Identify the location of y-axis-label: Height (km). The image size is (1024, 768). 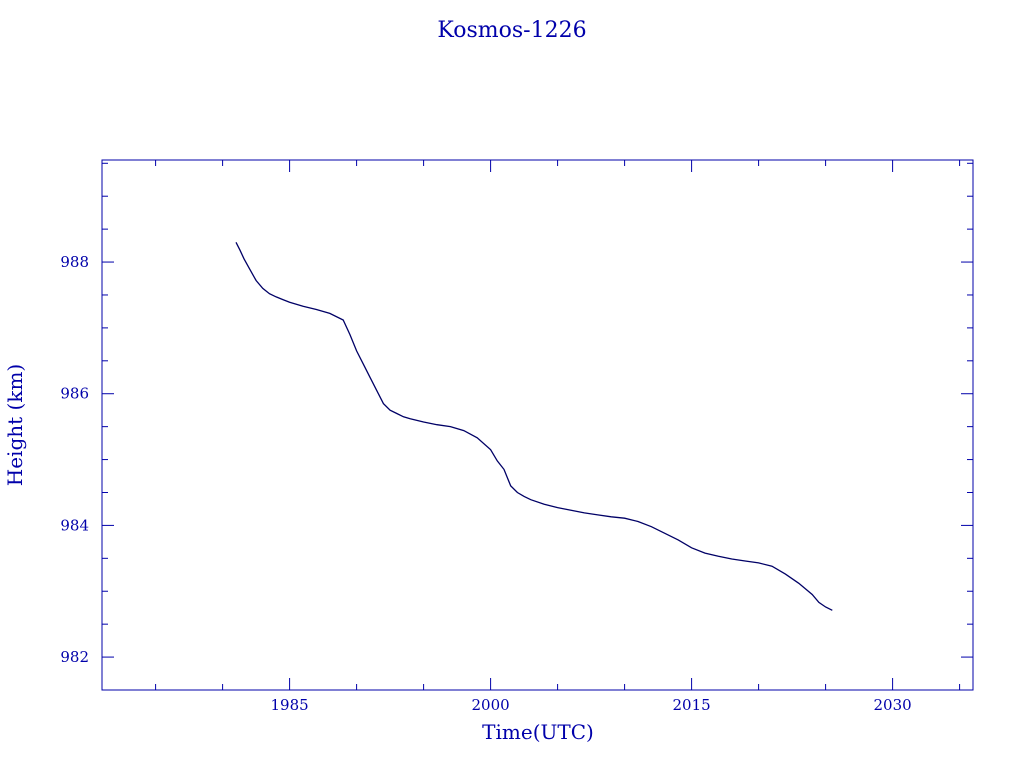
(15, 425).